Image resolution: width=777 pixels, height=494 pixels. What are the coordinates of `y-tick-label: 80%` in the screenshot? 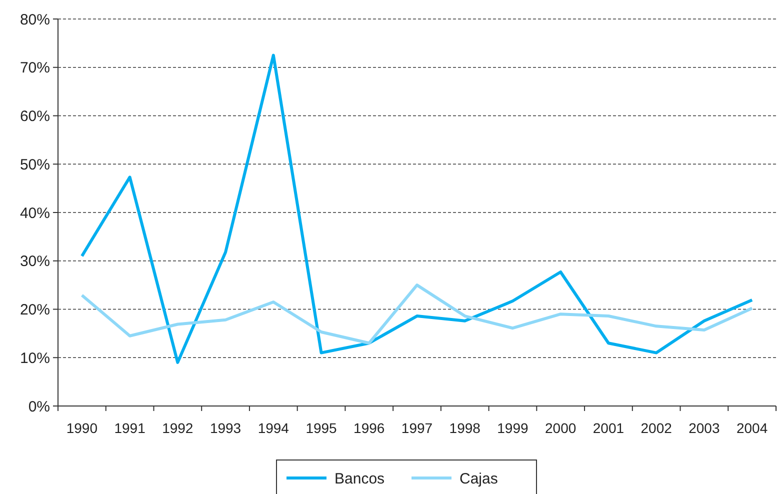 It's located at (35, 19).